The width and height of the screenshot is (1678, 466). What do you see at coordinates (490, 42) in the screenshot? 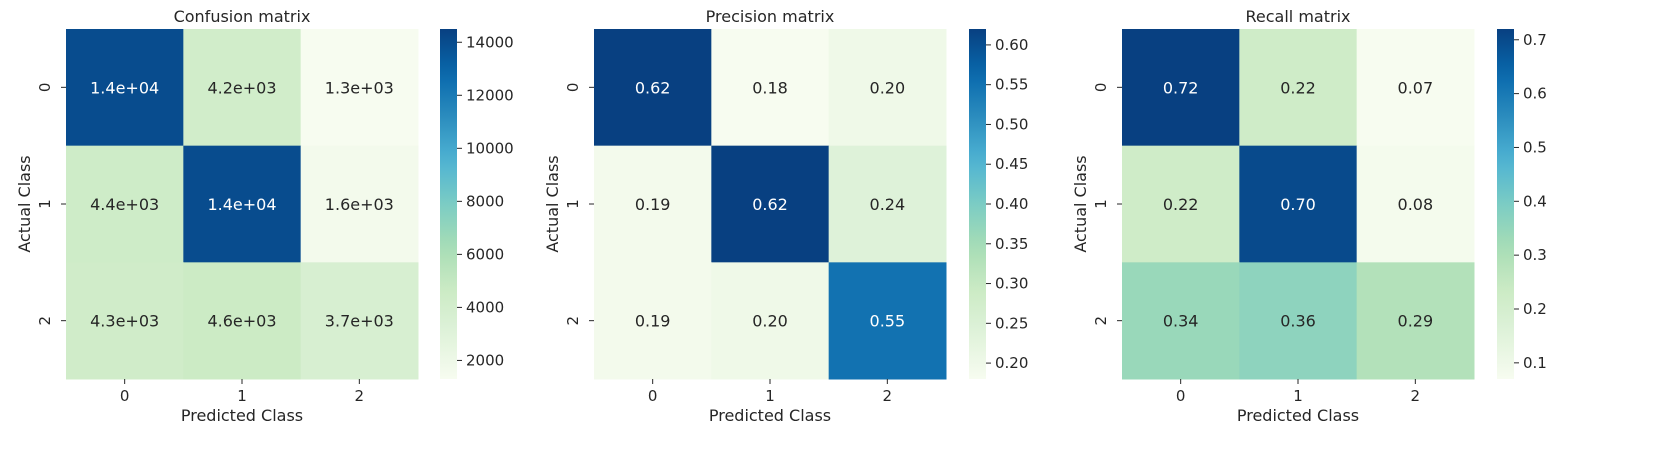
I see `colorbar-tick-label: 14000` at bounding box center [490, 42].